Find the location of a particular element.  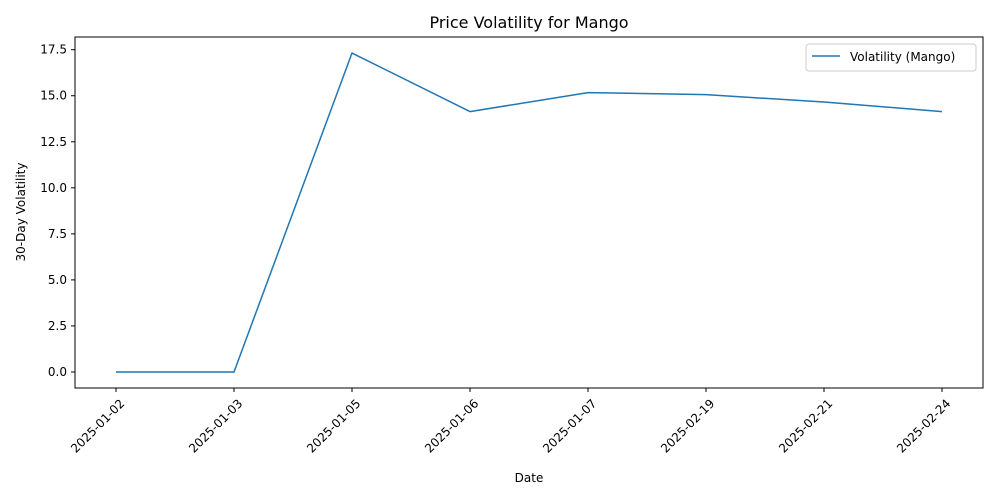

y-axis-label: 30-Day Volatility is located at coordinates (21, 212).